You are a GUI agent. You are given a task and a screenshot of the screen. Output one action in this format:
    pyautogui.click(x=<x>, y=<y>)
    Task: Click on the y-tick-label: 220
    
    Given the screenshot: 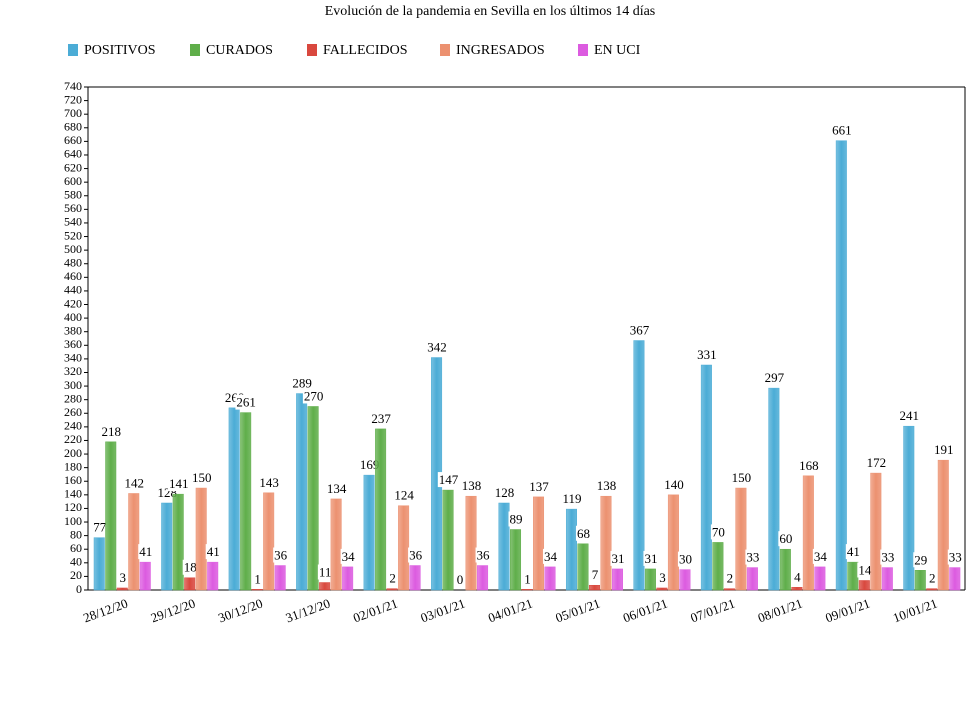 What is the action you would take?
    pyautogui.click(x=73, y=439)
    